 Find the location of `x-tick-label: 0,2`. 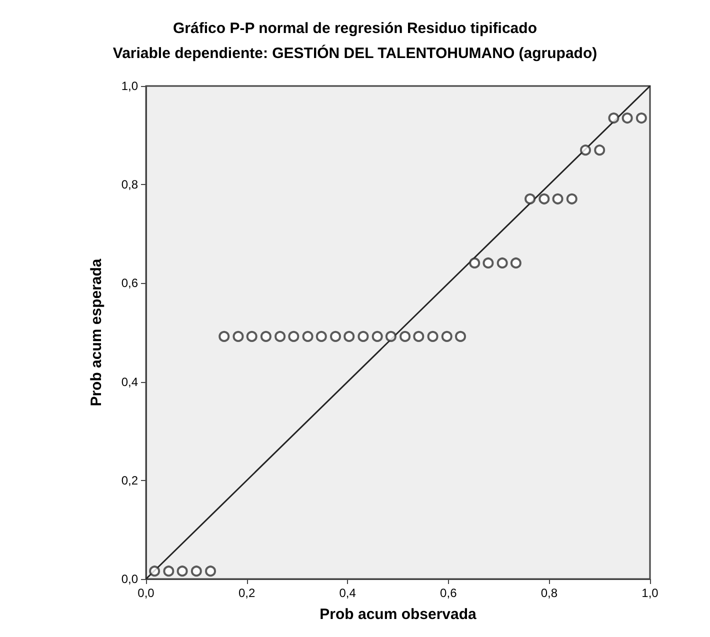

x-tick-label: 0,2 is located at coordinates (247, 593).